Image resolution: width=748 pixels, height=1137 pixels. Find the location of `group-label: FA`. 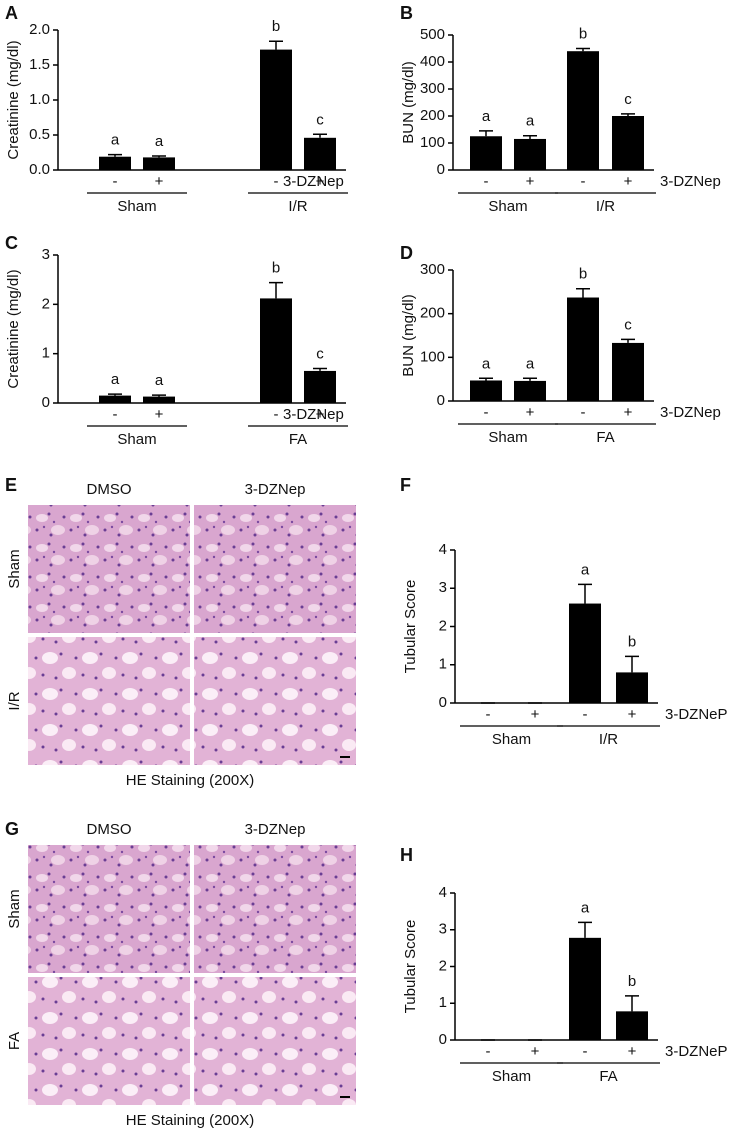

group-label: FA is located at coordinates (608, 1076).